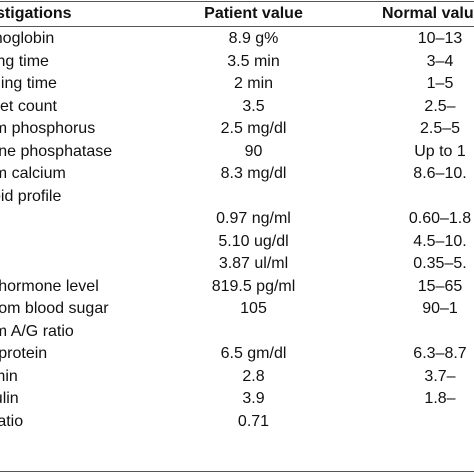 Image resolution: width=474 pixels, height=474 pixels. I want to click on investigation-name: Parathormone level, so click(49, 286).